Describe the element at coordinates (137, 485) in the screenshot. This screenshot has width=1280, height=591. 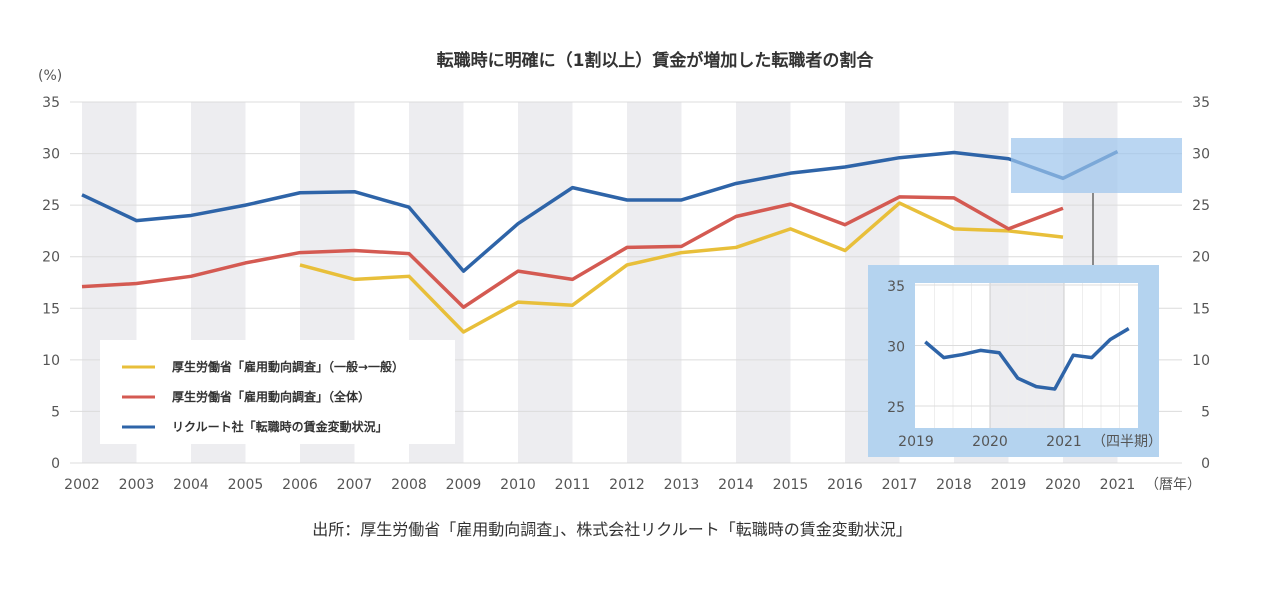
I see `x-tick-label: 2003` at that location.